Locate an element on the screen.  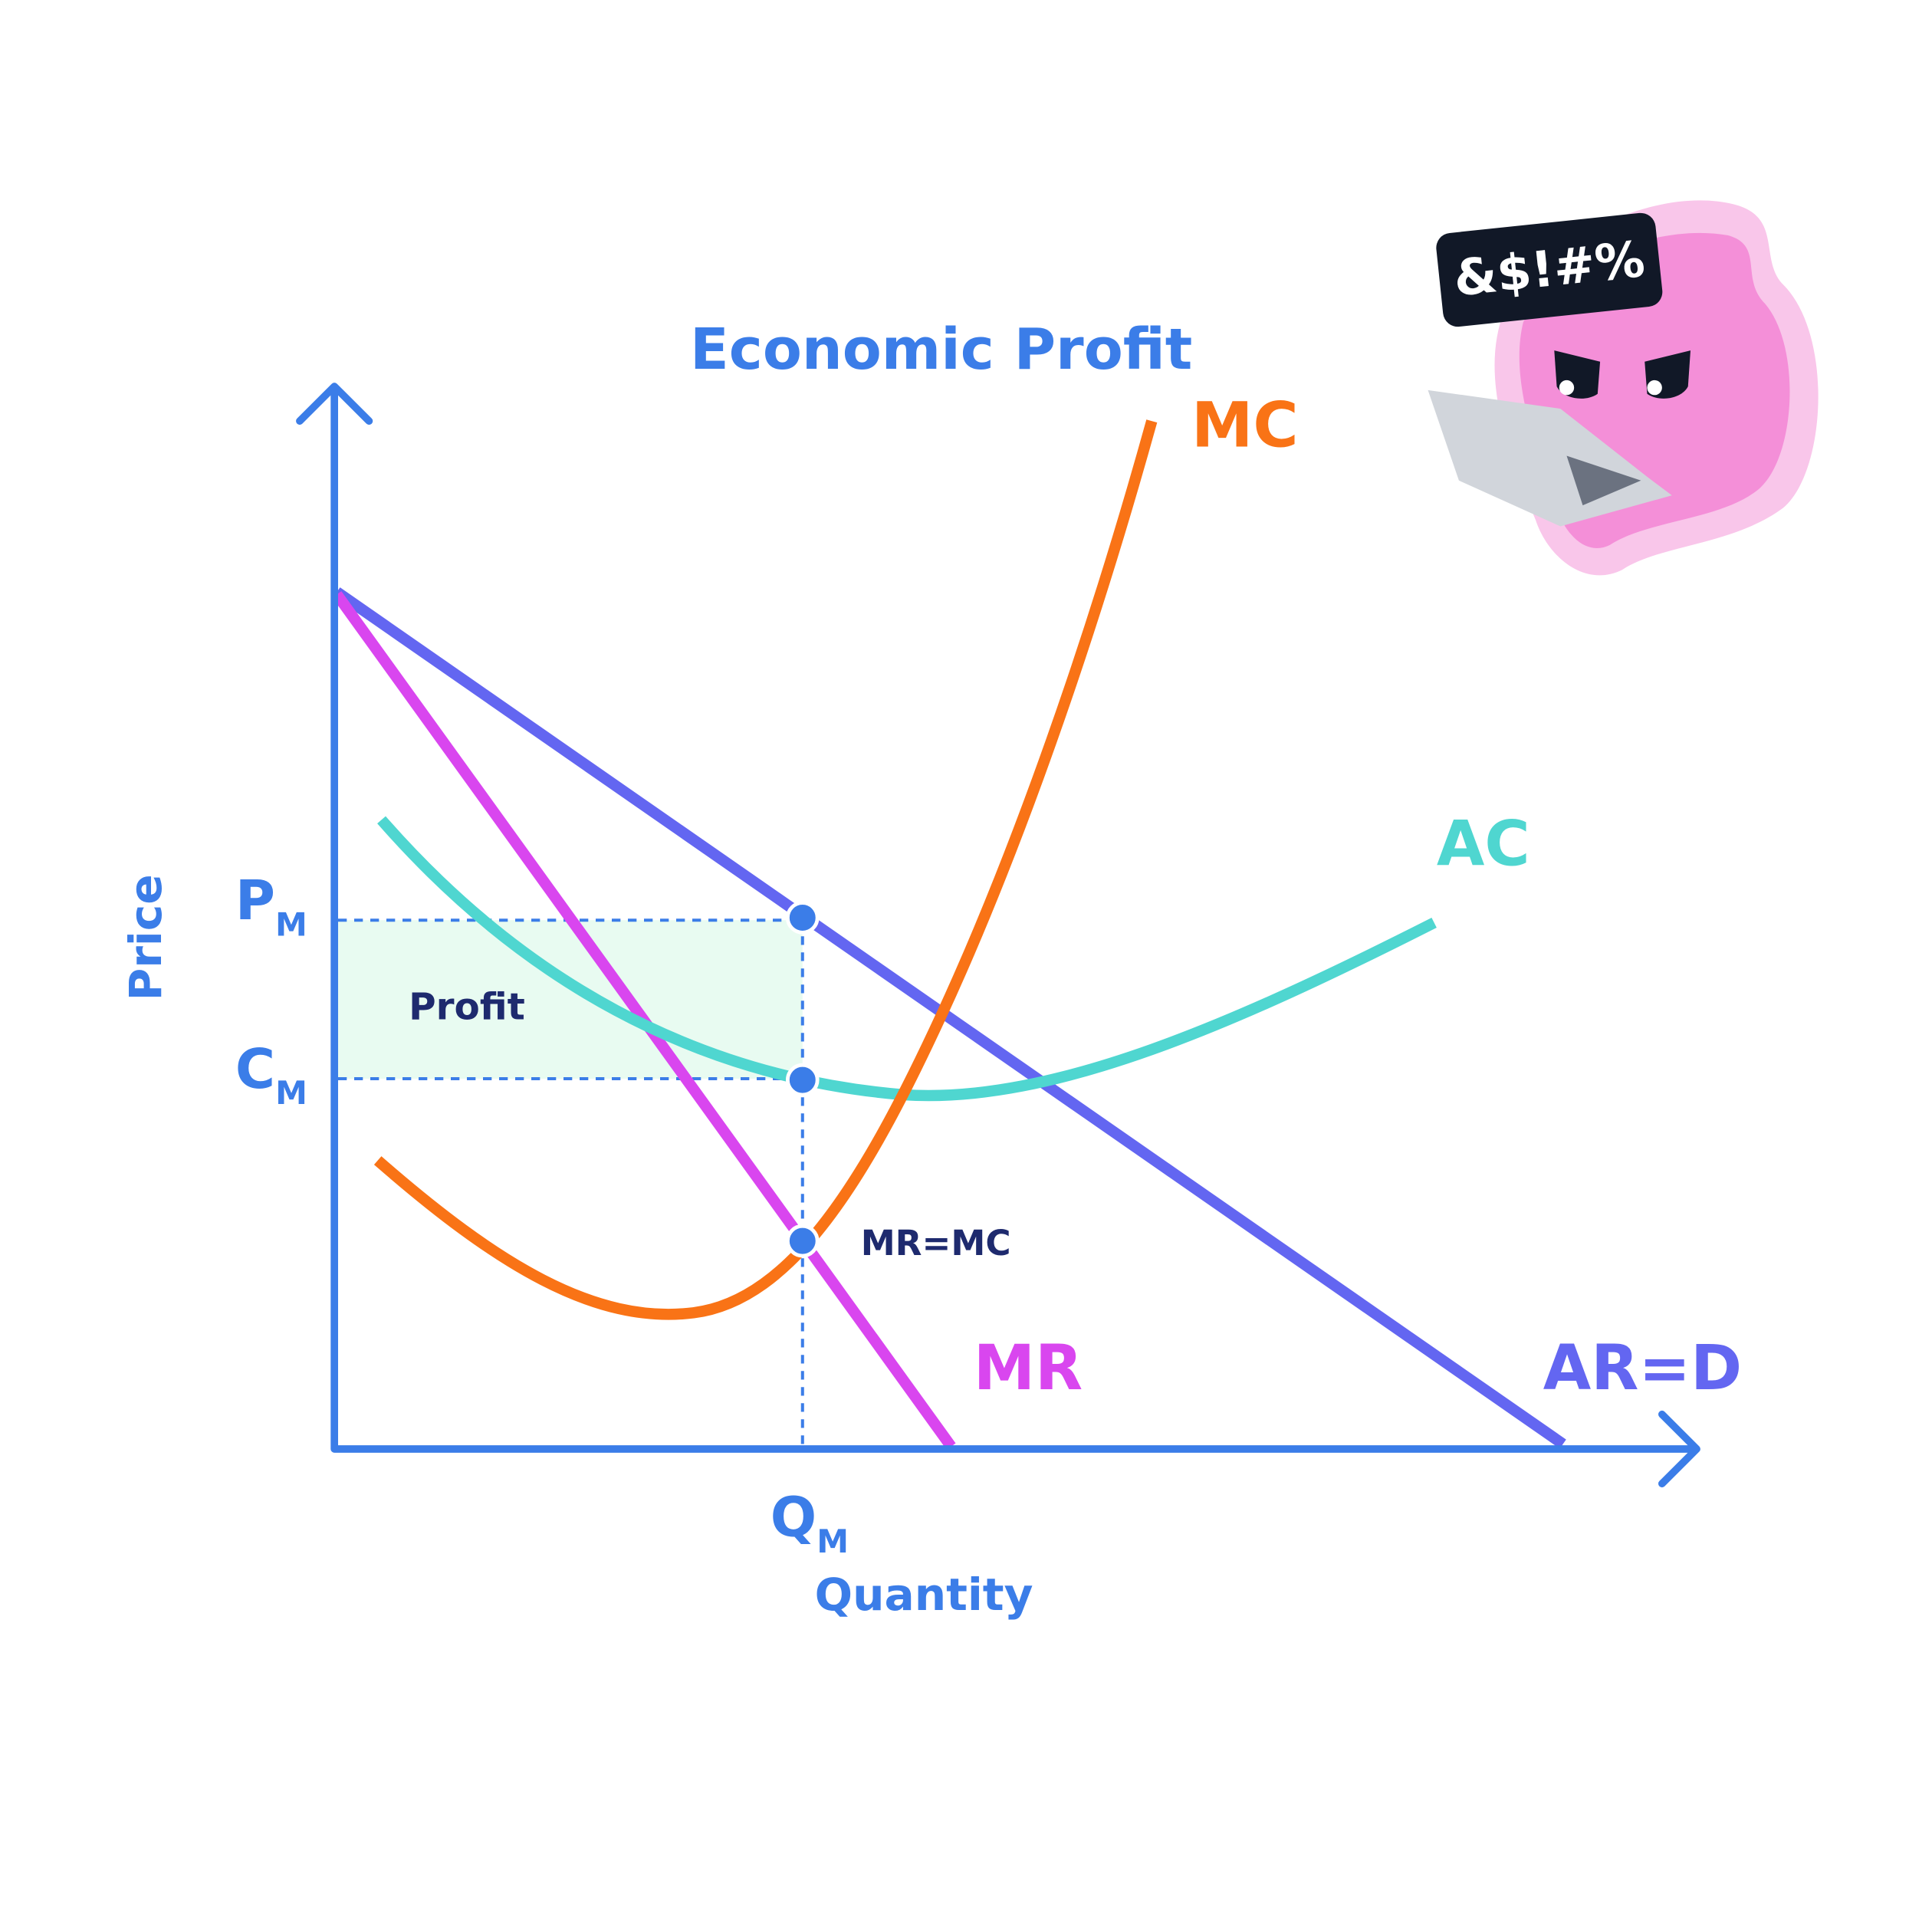
mascot-pupil-right is located at coordinates (1654, 388).